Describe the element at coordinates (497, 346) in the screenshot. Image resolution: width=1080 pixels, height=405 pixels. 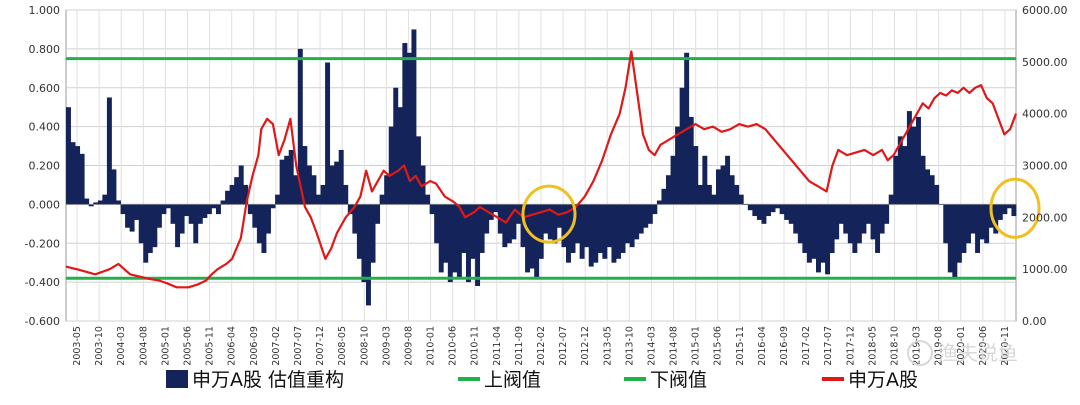
I see `x-tick-label: 2011-04` at that location.